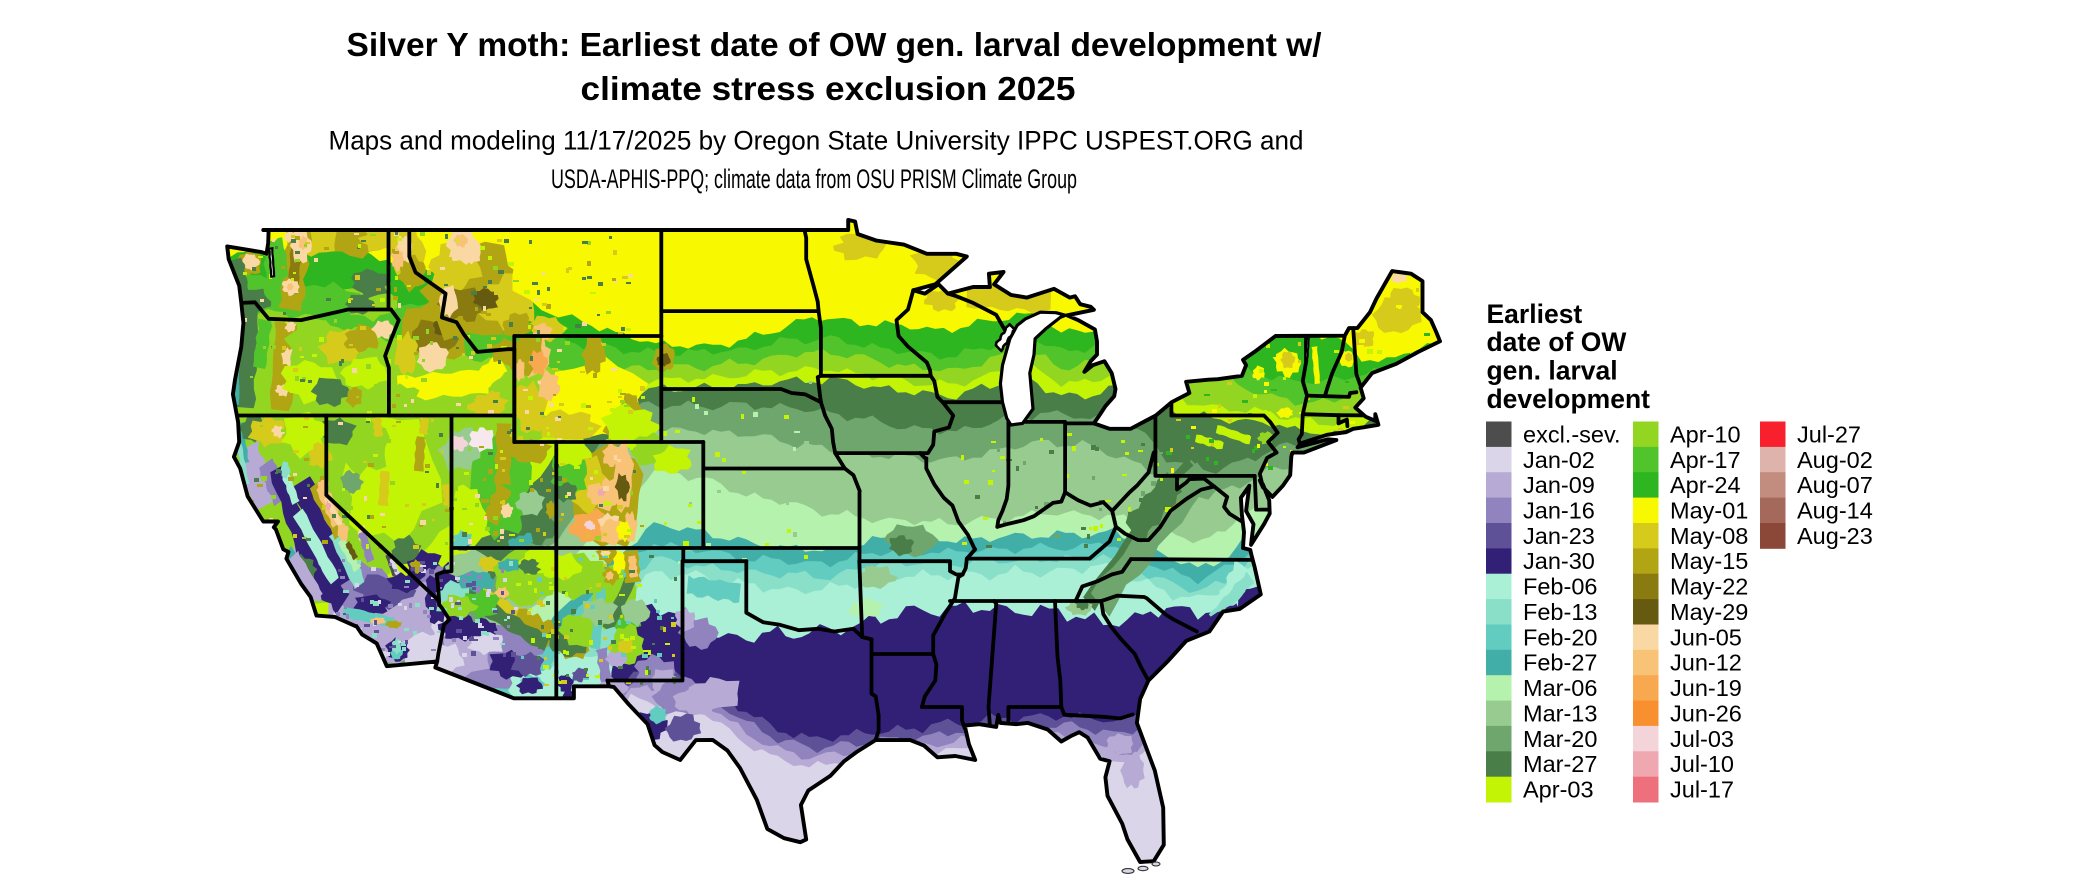 The width and height of the screenshot is (2100, 892). What do you see at coordinates (1705, 434) in the screenshot?
I see `svg-text: Apr-10` at bounding box center [1705, 434].